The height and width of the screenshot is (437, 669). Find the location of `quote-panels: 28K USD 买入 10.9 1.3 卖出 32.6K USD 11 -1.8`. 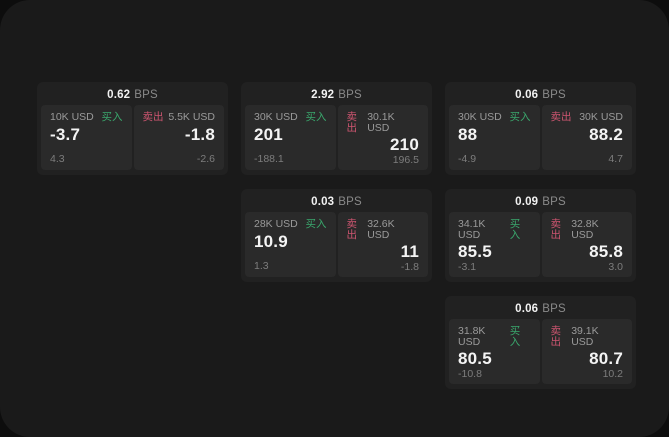

quote-panels: 28K USD 买入 10.9 1.3 卖出 32.6K USD 11 -1.8 is located at coordinates (336, 244).